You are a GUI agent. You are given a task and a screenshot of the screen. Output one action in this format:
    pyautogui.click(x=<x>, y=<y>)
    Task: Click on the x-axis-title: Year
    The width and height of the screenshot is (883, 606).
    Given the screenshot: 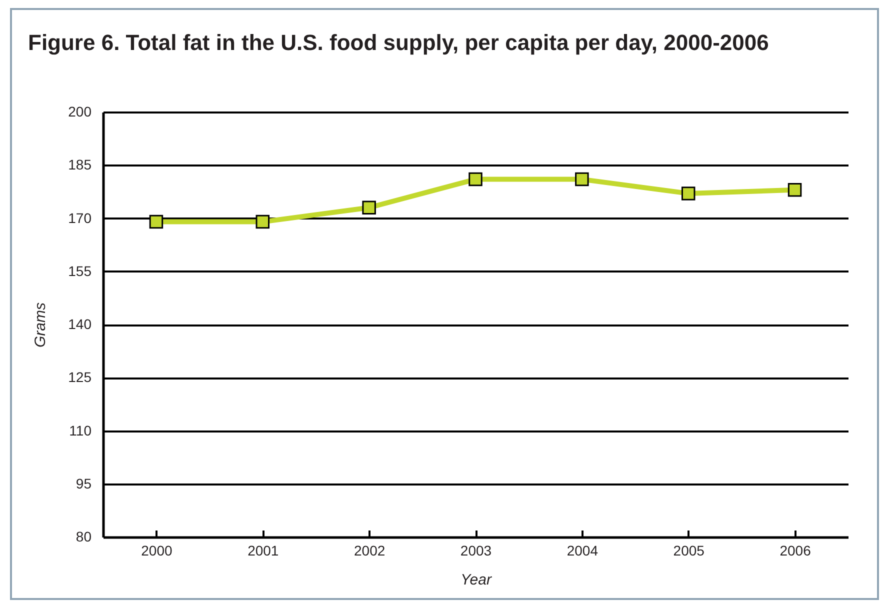 What is the action you would take?
    pyautogui.click(x=476, y=580)
    